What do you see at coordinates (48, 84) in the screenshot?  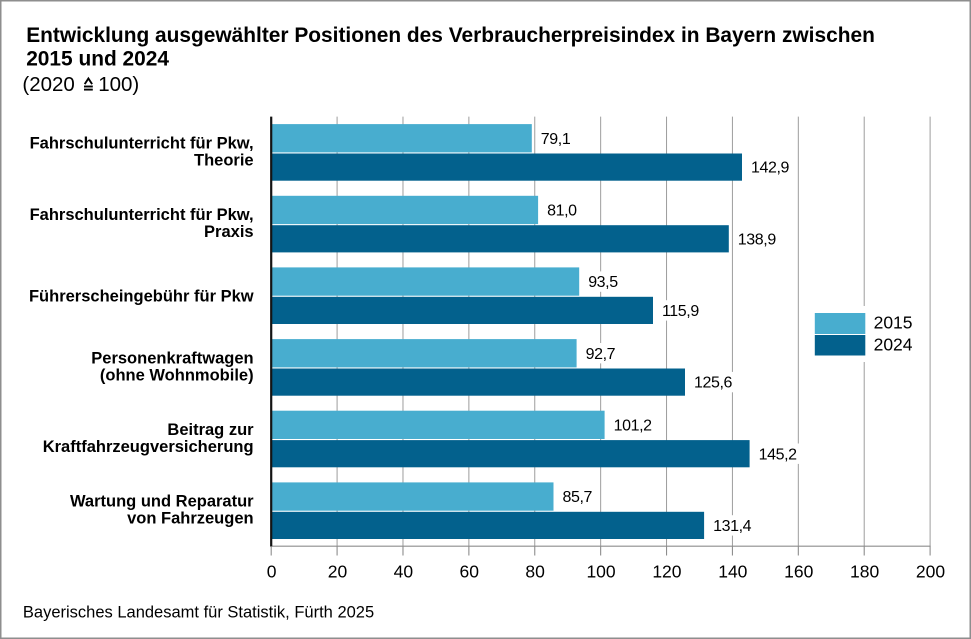 I see `svg-text: (2020` at bounding box center [48, 84].